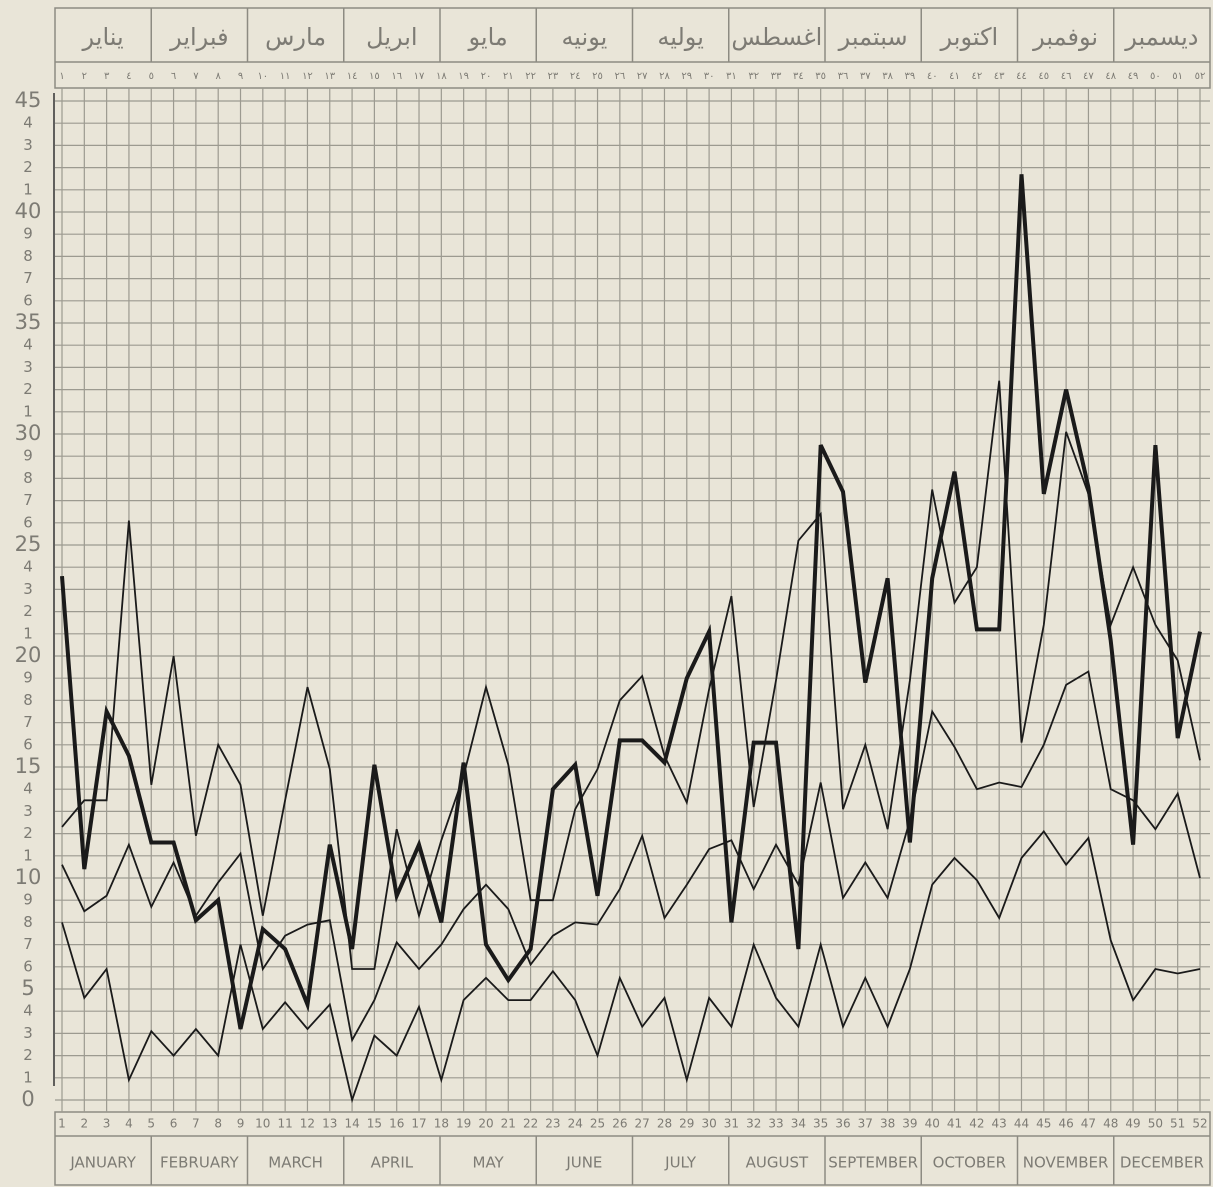 The height and width of the screenshot is (1187, 1213). What do you see at coordinates (969, 1163) in the screenshot?
I see `month-label: OCTOBER` at bounding box center [969, 1163].